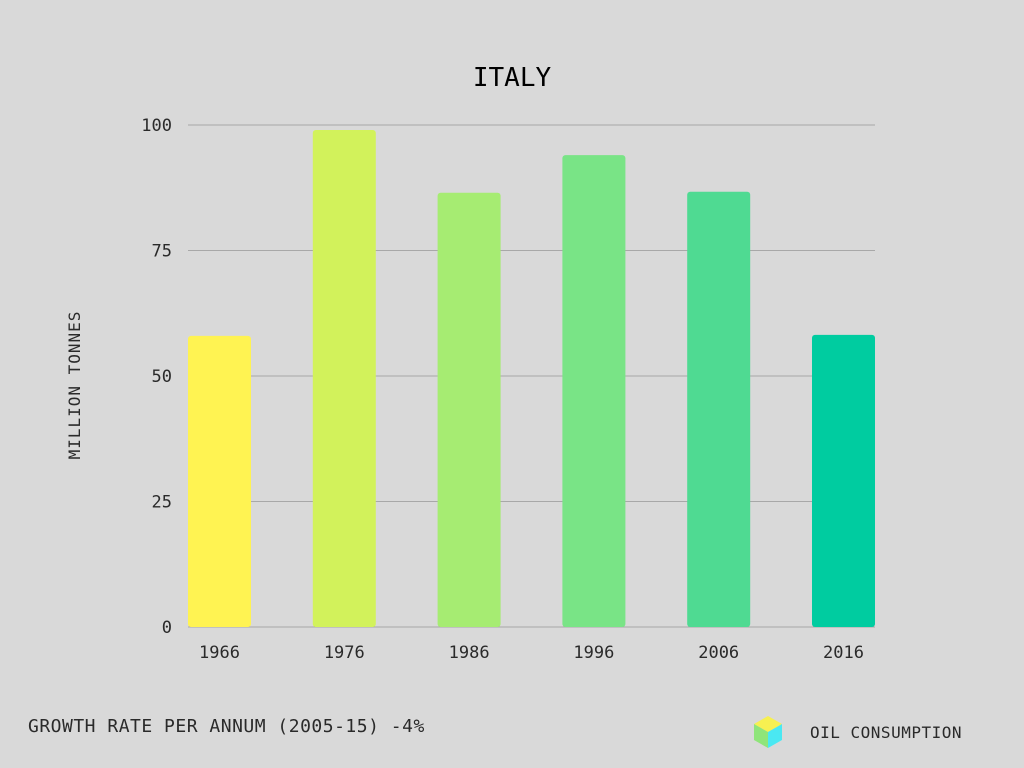 The width and height of the screenshot is (1024, 768). I want to click on y-tick-label: 100, so click(156, 126).